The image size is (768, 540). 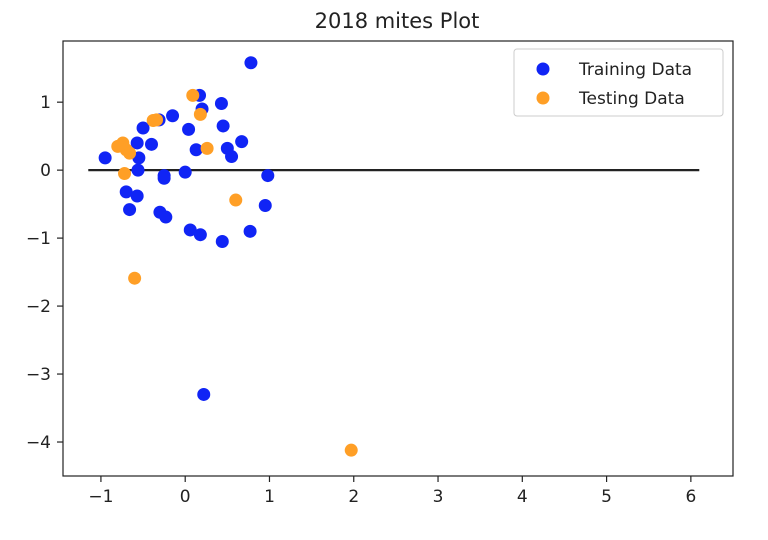 What do you see at coordinates (397, 21) in the screenshot?
I see `chart-title: 2018 mites Plot` at bounding box center [397, 21].